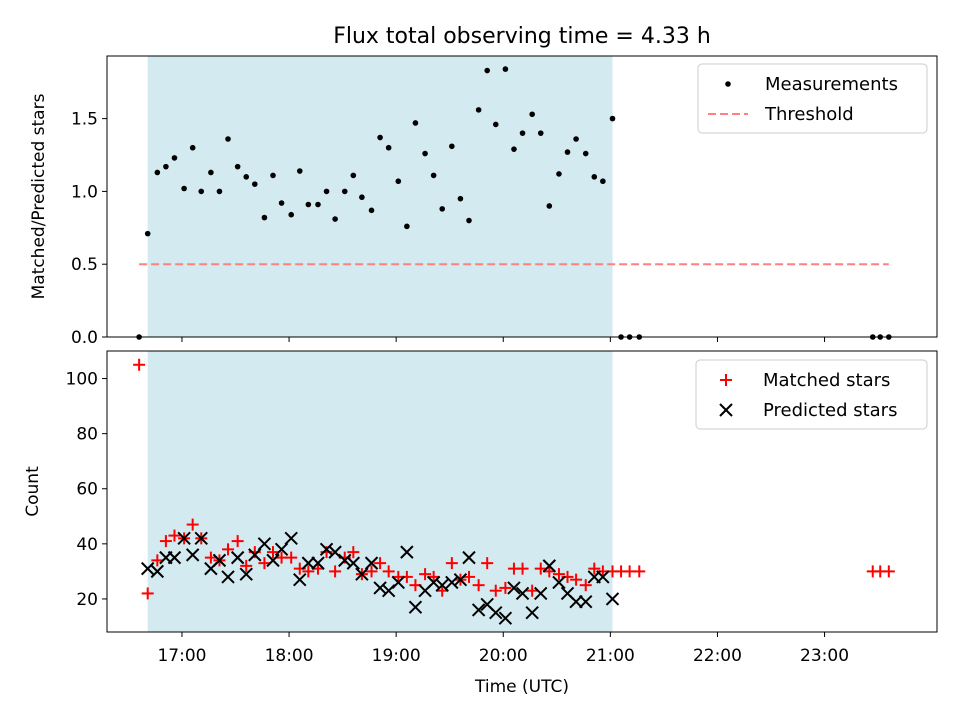 The height and width of the screenshot is (720, 960). Describe the element at coordinates (82, 380) in the screenshot. I see `bottom-ytick-label: 100` at that location.